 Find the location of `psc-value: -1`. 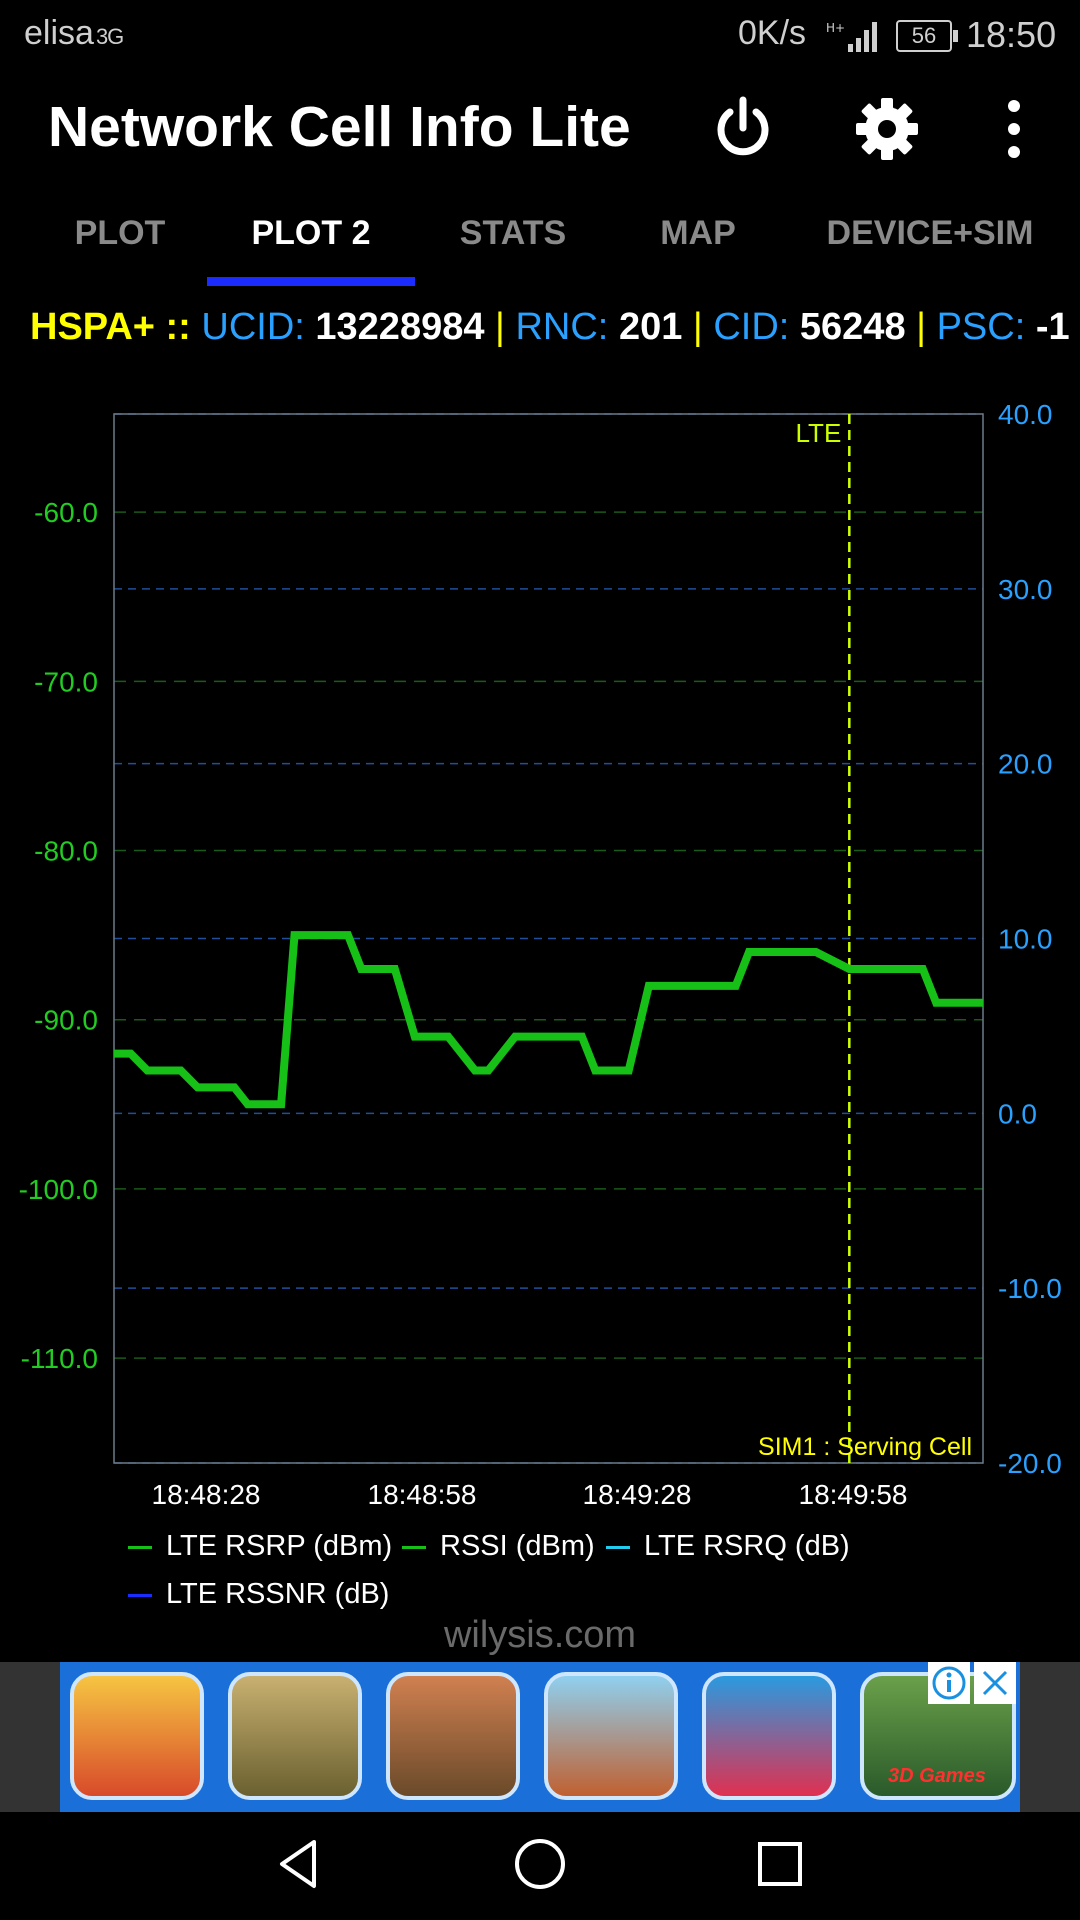

psc-value: -1 is located at coordinates (1052, 327).